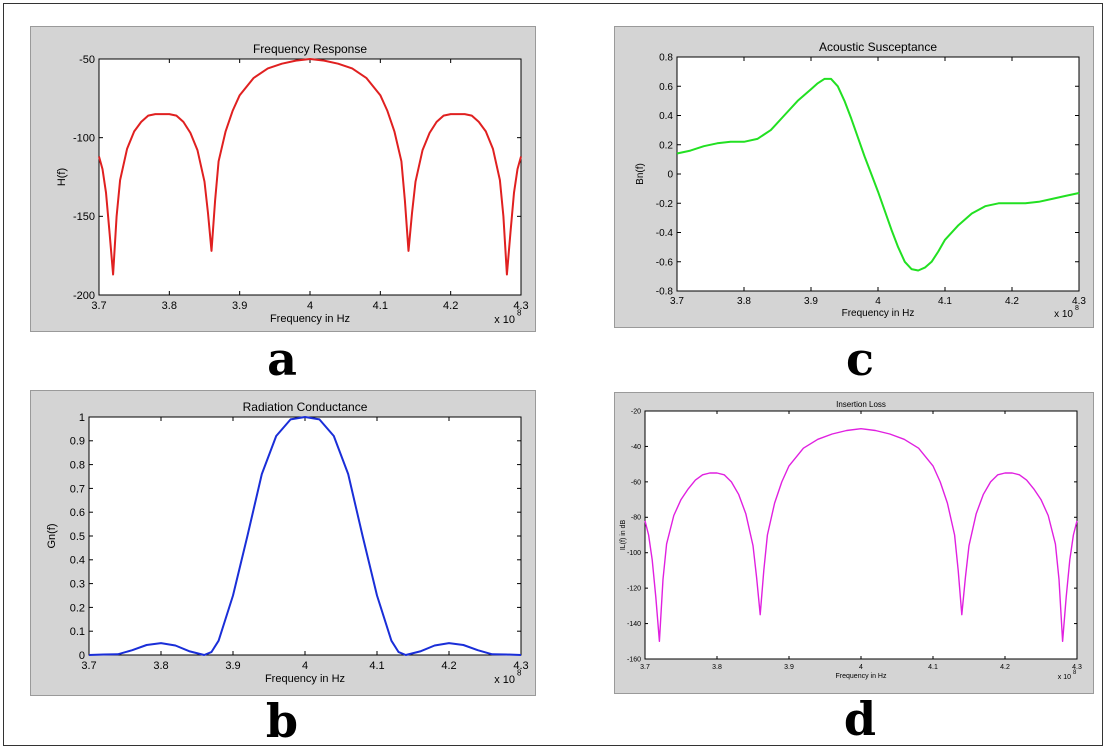  I want to click on y-tick-label: -80, so click(636, 518).